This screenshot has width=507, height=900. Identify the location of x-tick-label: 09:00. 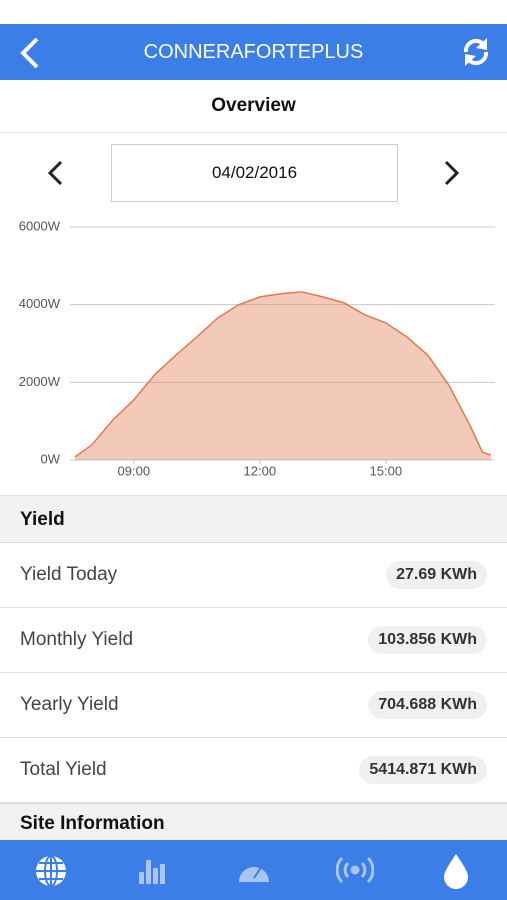
(134, 470).